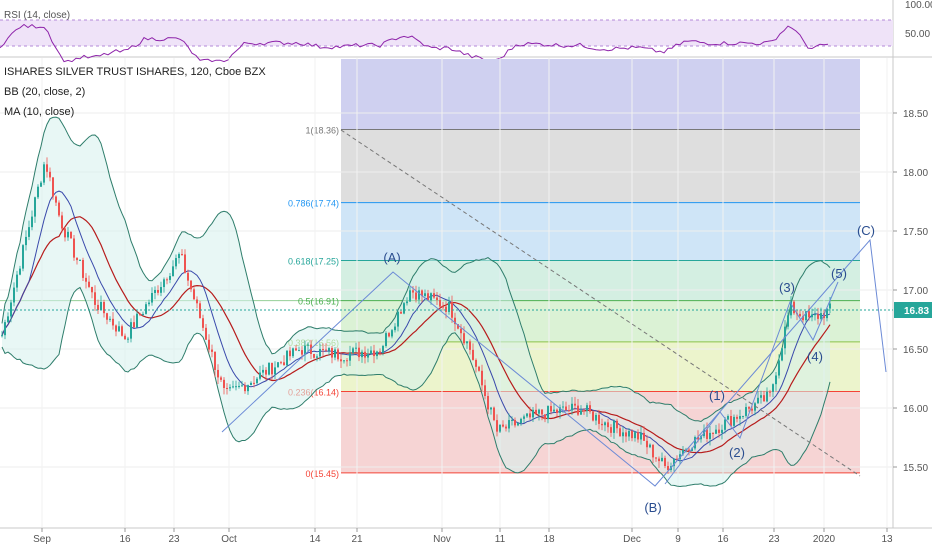 The height and width of the screenshot is (550, 932). Describe the element at coordinates (910, 291) in the screenshot. I see `price-axis: 18.50 18.00 17.50 17.00 16.50 16.00 15.50` at that location.